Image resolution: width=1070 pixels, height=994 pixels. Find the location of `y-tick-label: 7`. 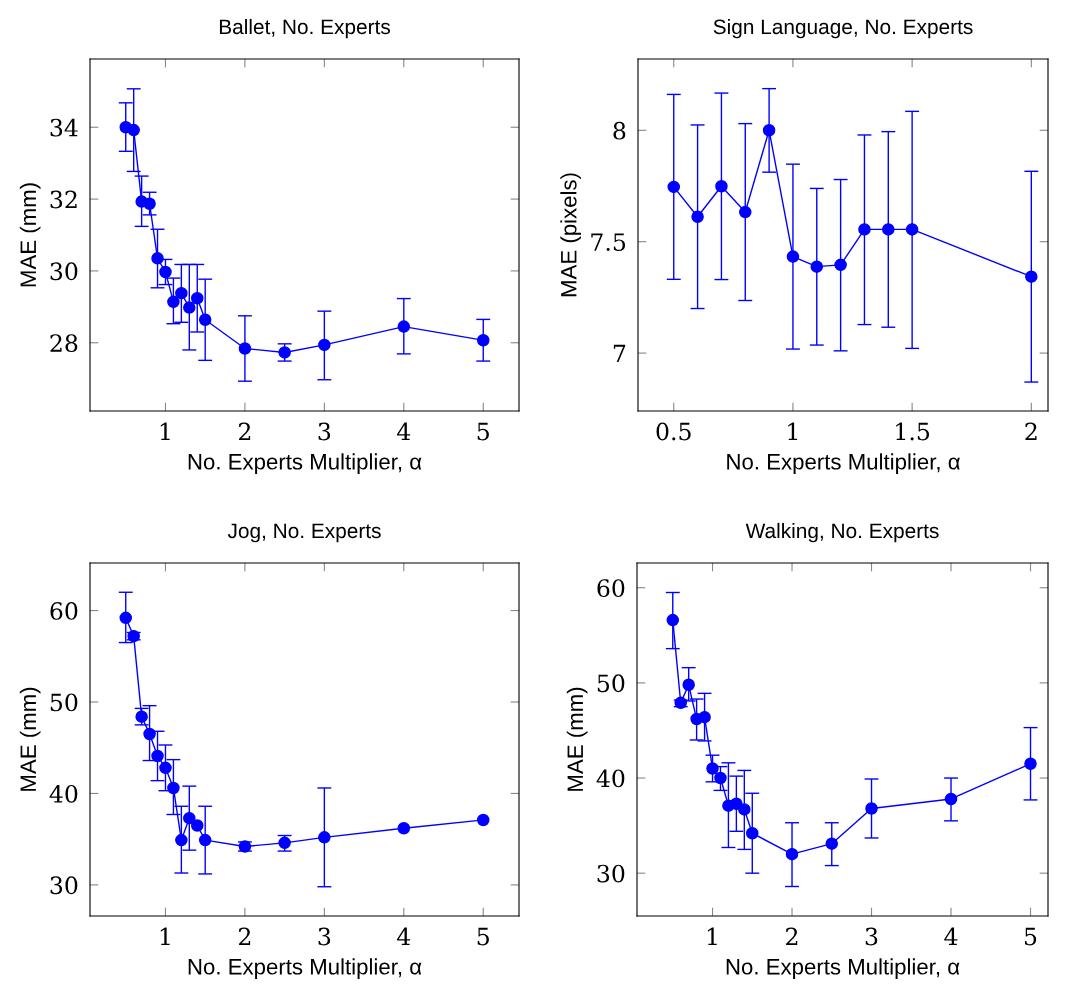

y-tick-label: 7 is located at coordinates (619, 353).